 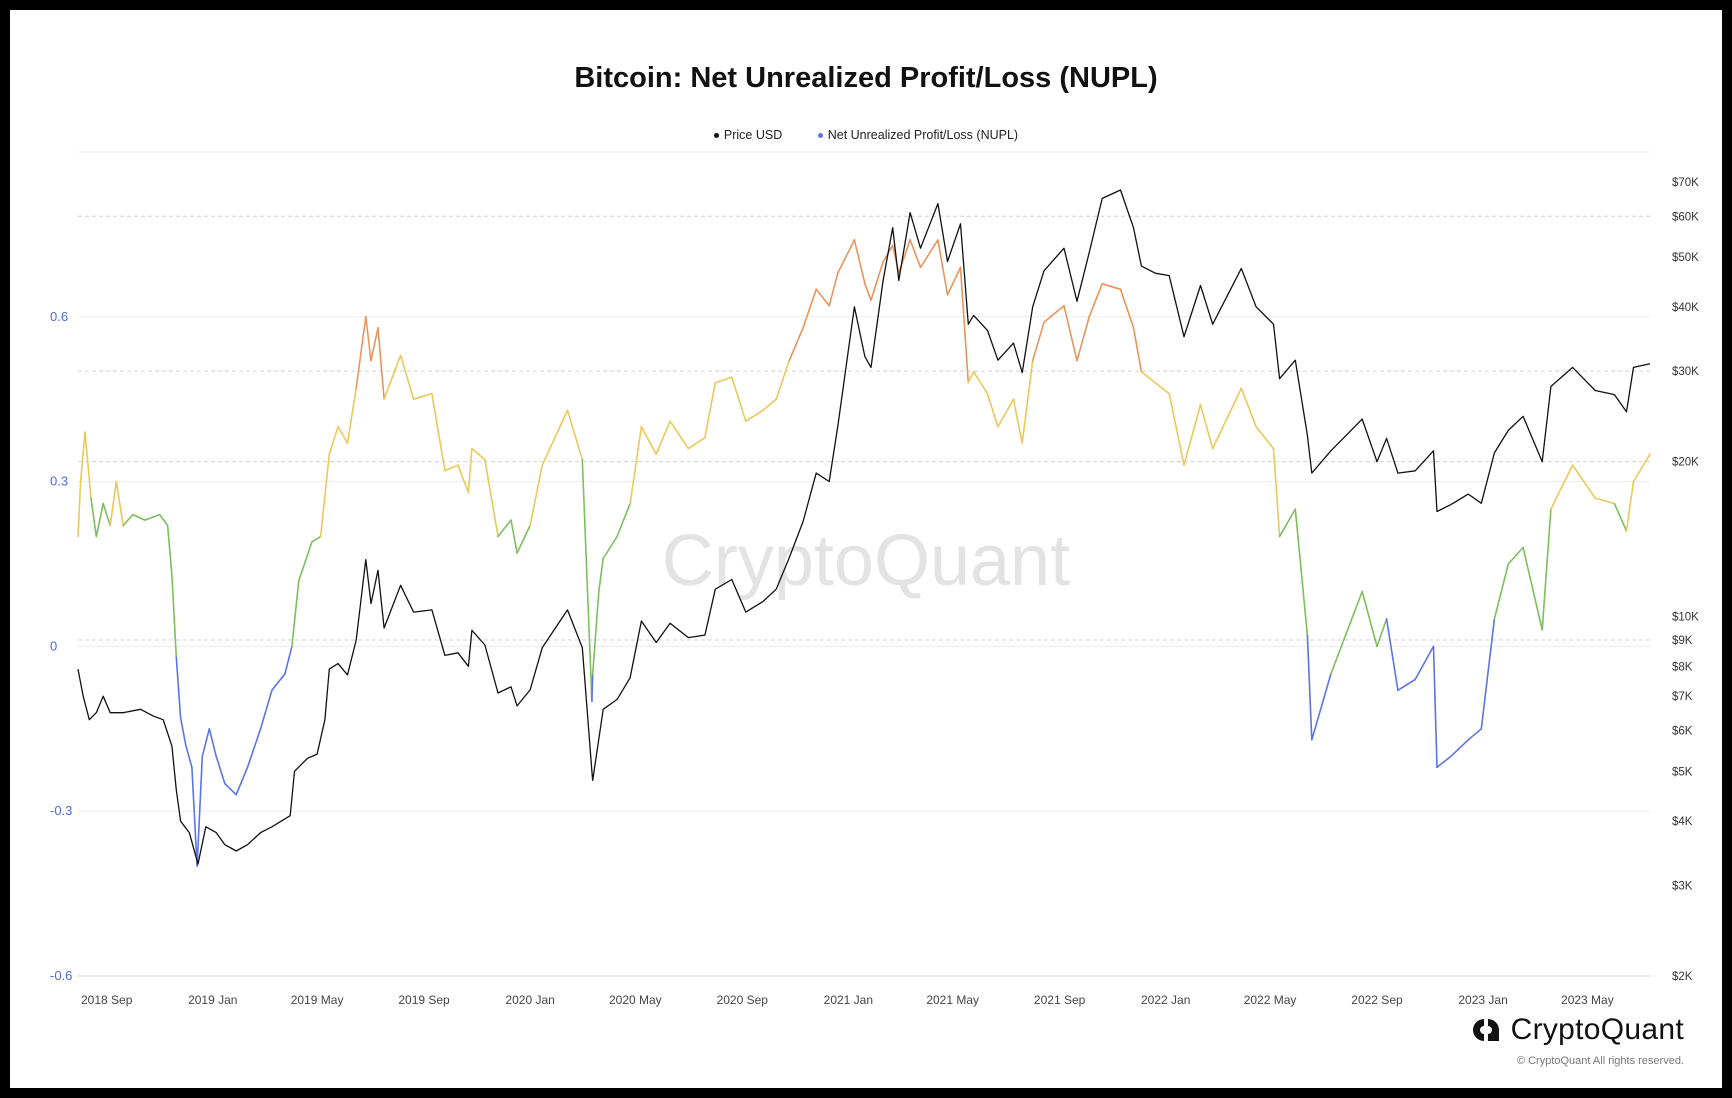 I want to click on right-tick-label-8: $10K, so click(x=1685, y=617).